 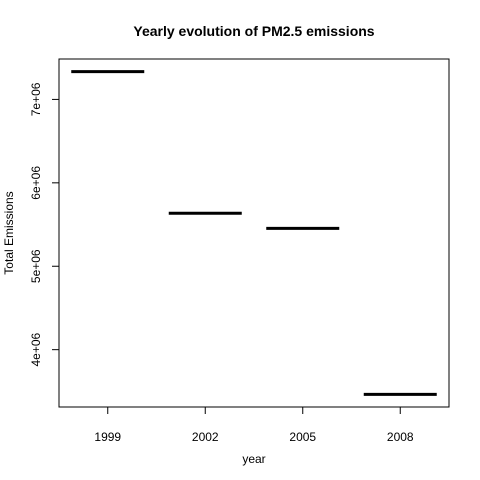 I want to click on y-tick-label: 7e+06, so click(x=36, y=99).